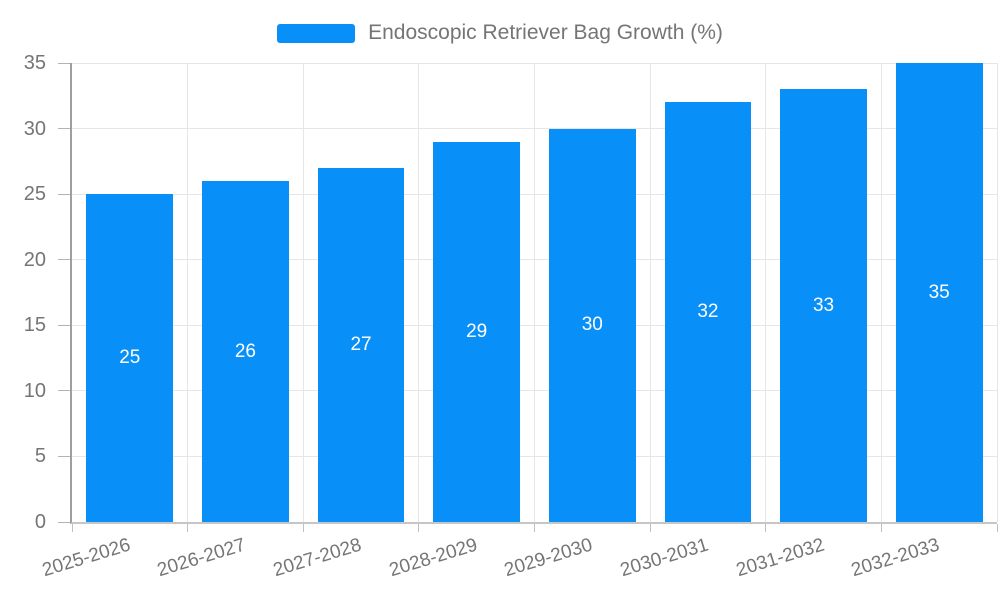  What do you see at coordinates (34, 194) in the screenshot?
I see `y-axis-tick-label: 25` at bounding box center [34, 194].